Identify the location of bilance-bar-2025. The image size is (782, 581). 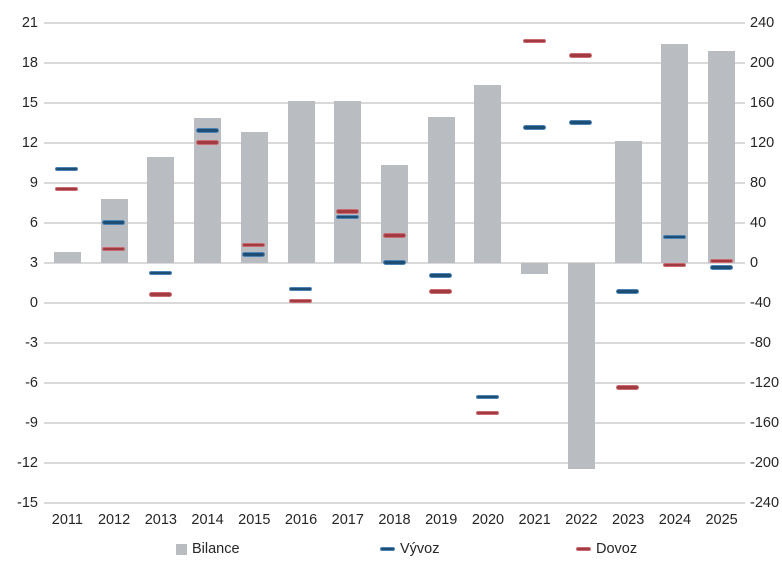
(722, 157).